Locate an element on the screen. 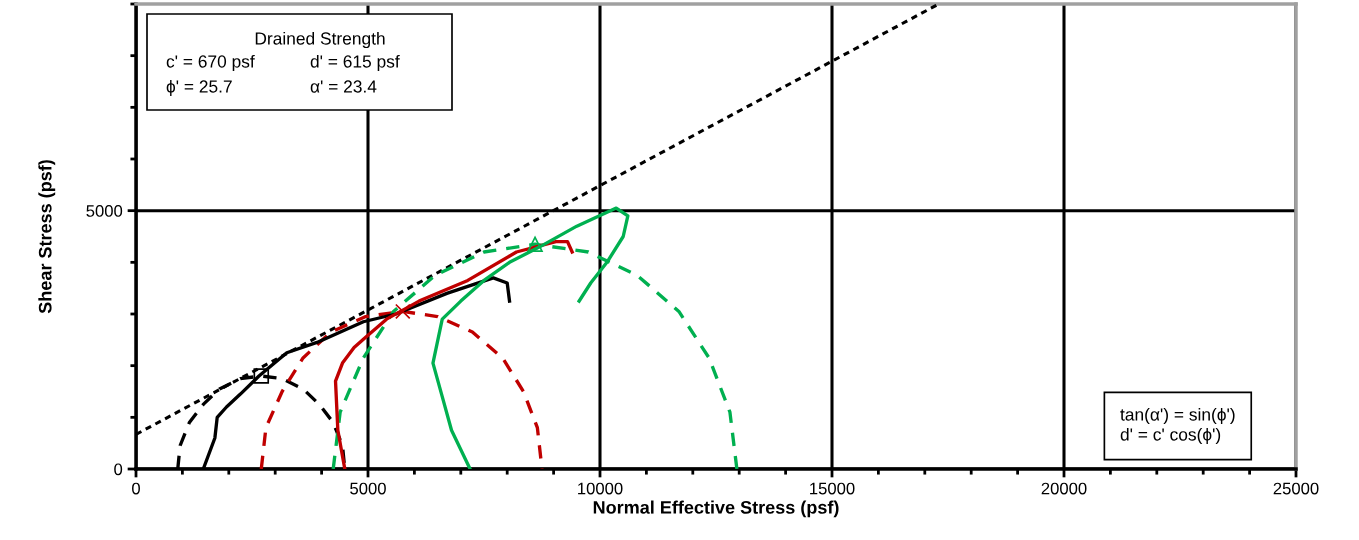 The width and height of the screenshot is (1359, 540). annotation: d' = 615 psf is located at coordinates (355, 63).